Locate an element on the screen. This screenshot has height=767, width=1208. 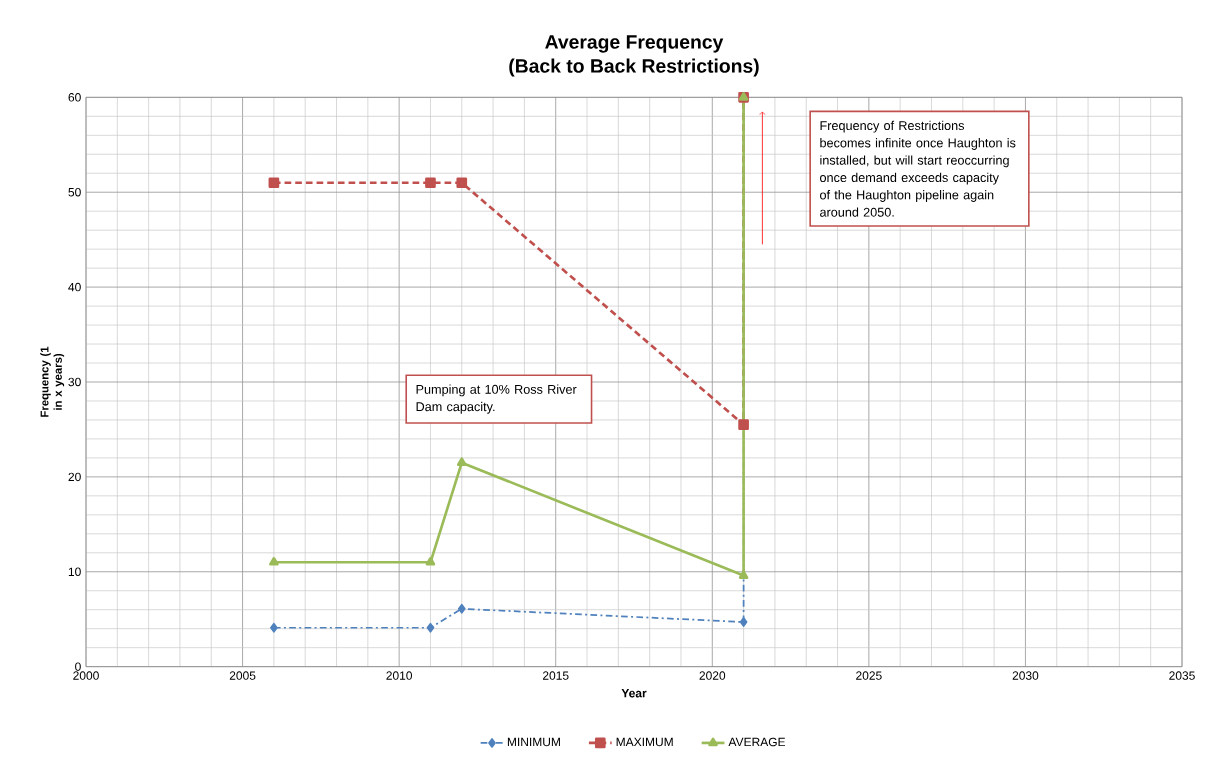
x-tick-label: 2015 is located at coordinates (555, 676).